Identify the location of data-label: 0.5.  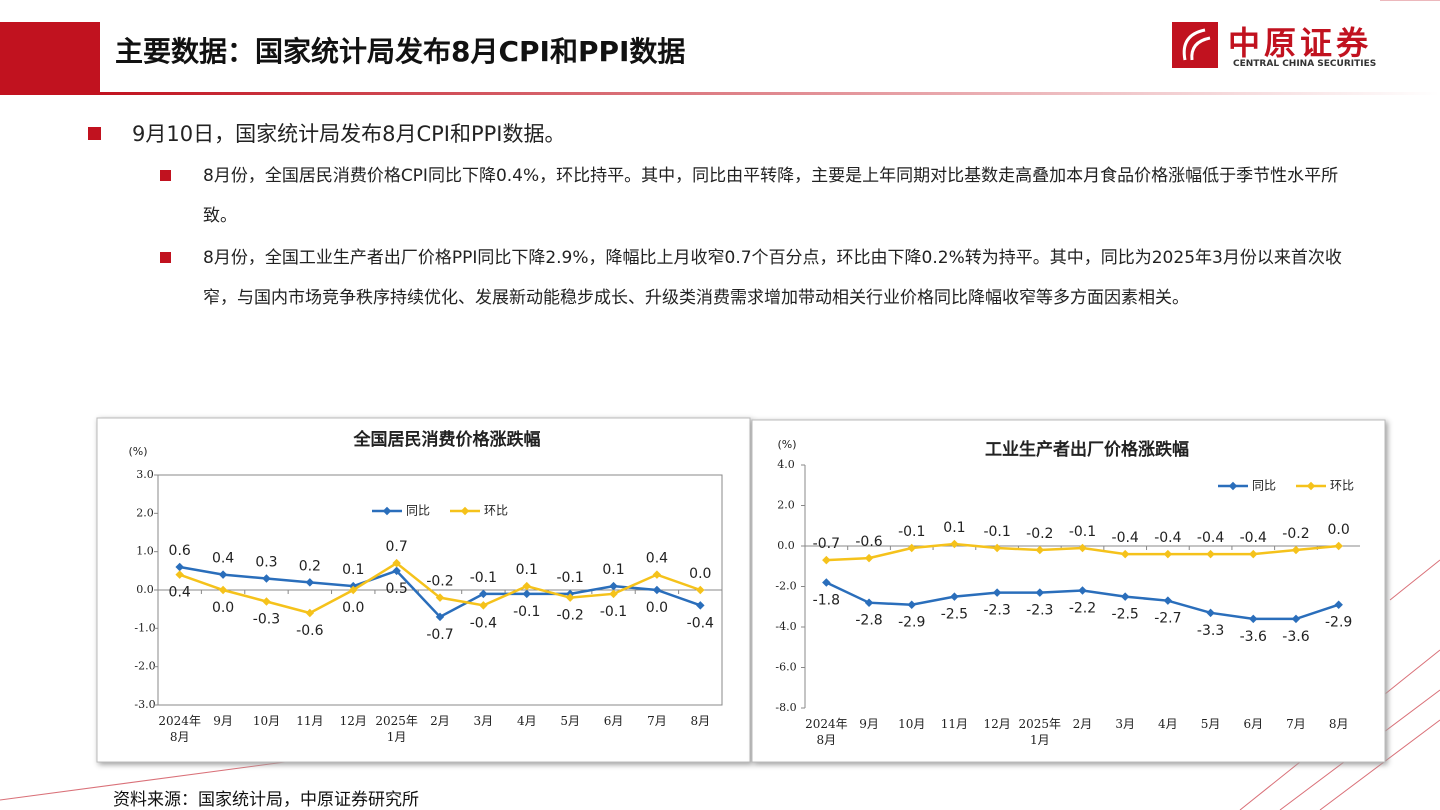
(396, 589).